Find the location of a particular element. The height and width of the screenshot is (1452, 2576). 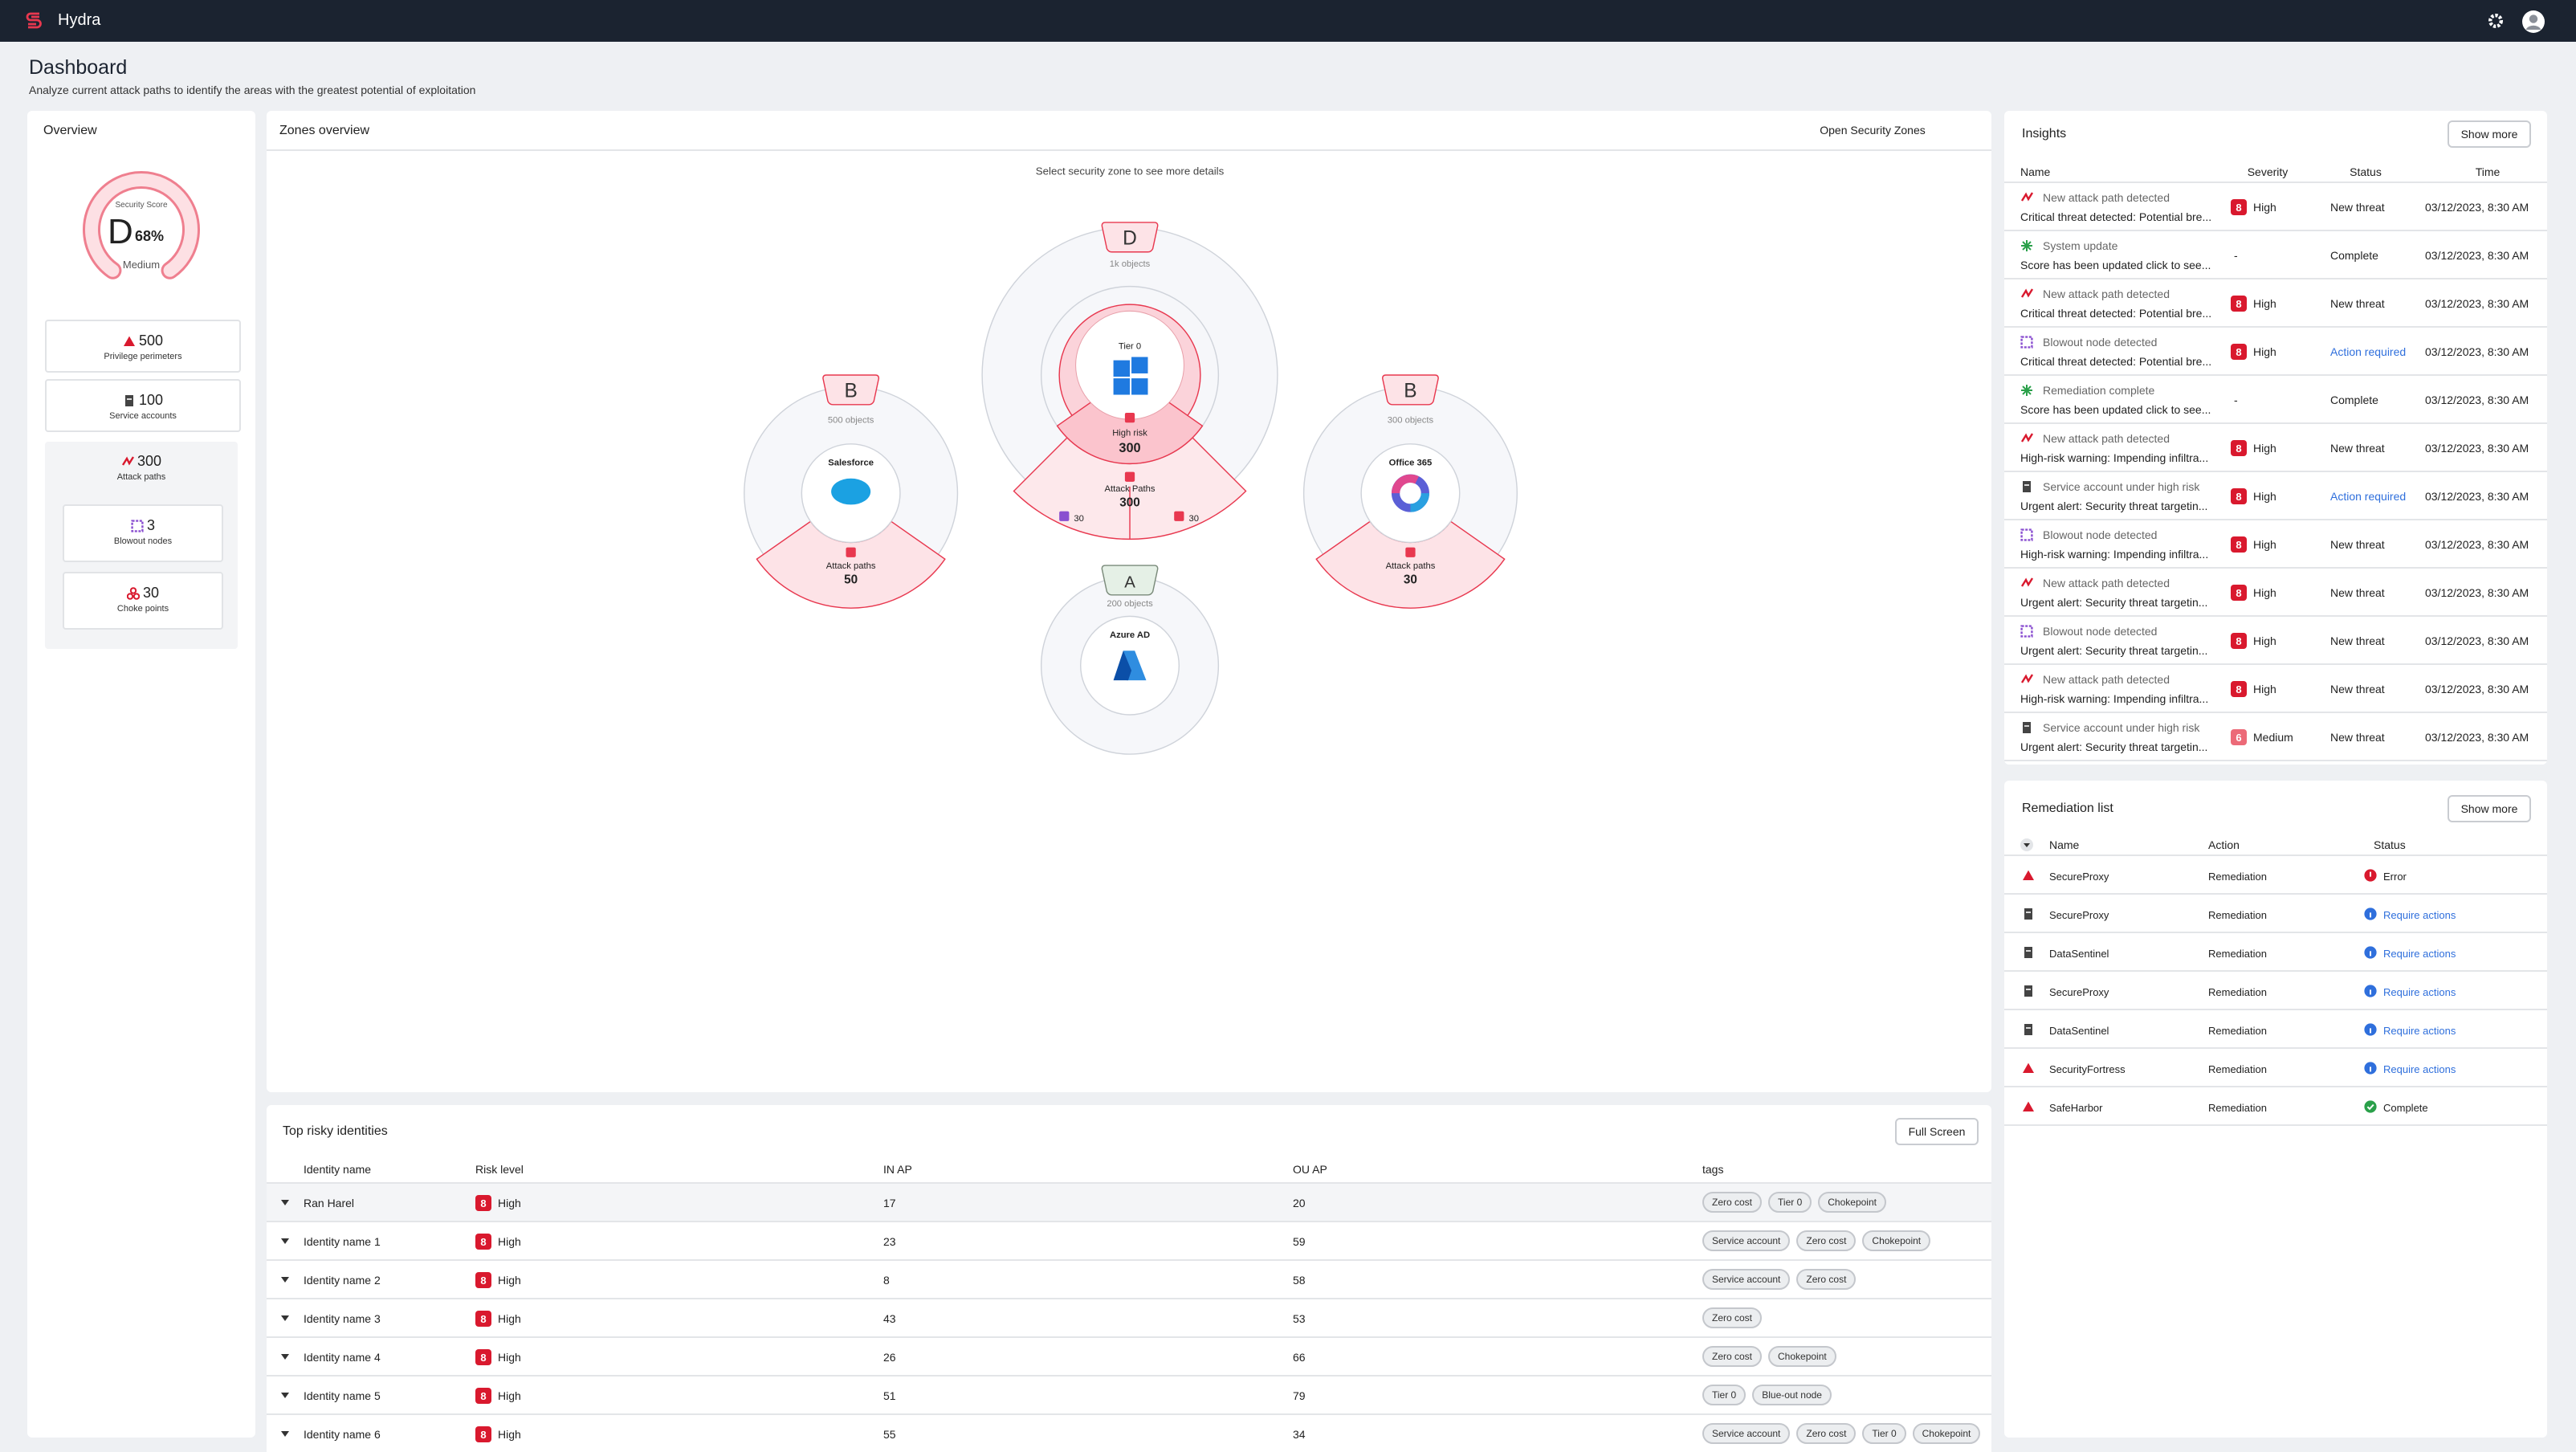

stat-label: Choke points is located at coordinates (142, 609).